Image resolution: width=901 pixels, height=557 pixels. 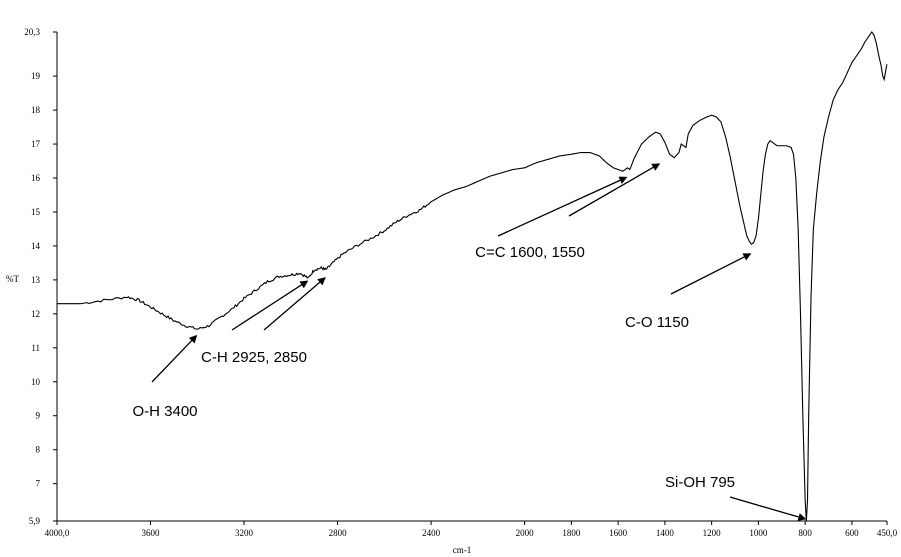 I want to click on x-tick-label: 1200, so click(x=712, y=533).